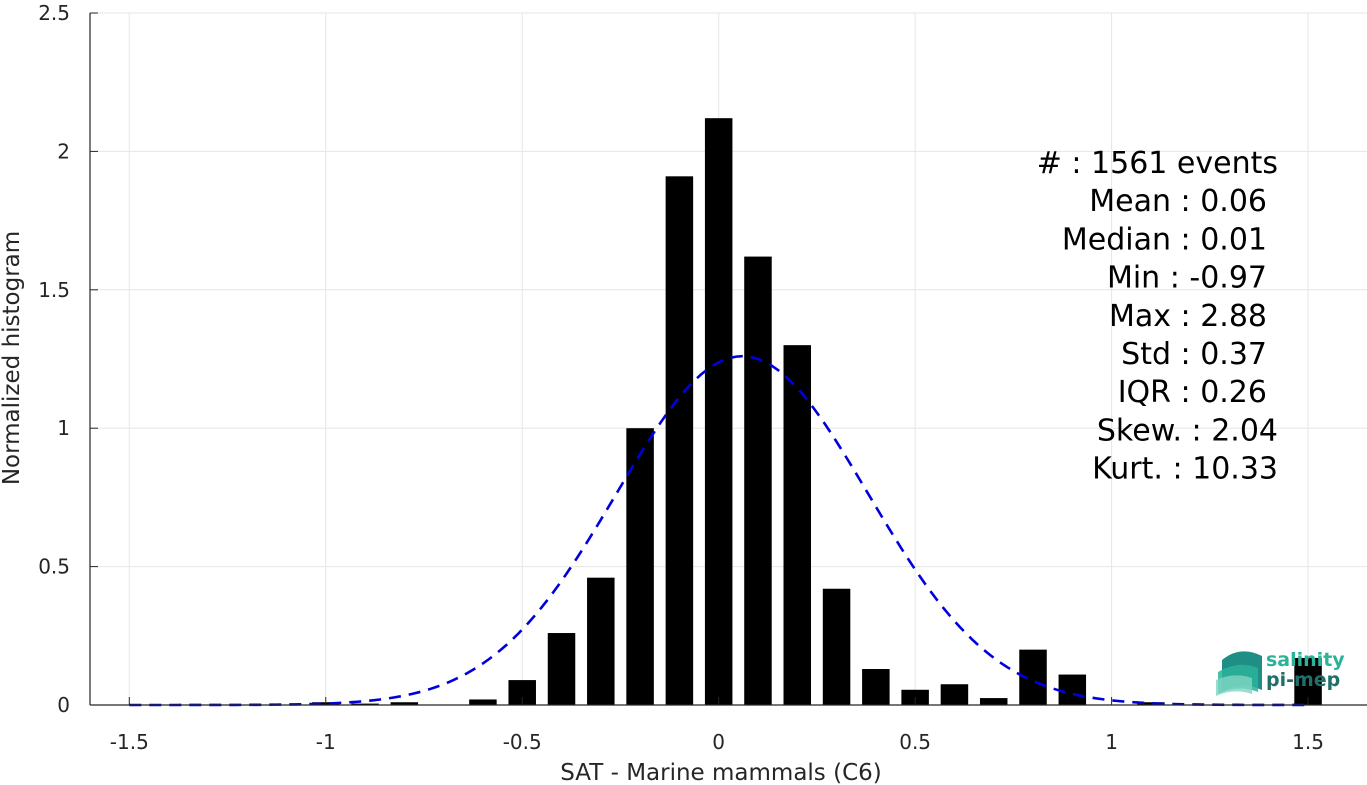 The height and width of the screenshot is (785, 1367). I want to click on stat-line: IQR : 0.26, so click(1192, 392).